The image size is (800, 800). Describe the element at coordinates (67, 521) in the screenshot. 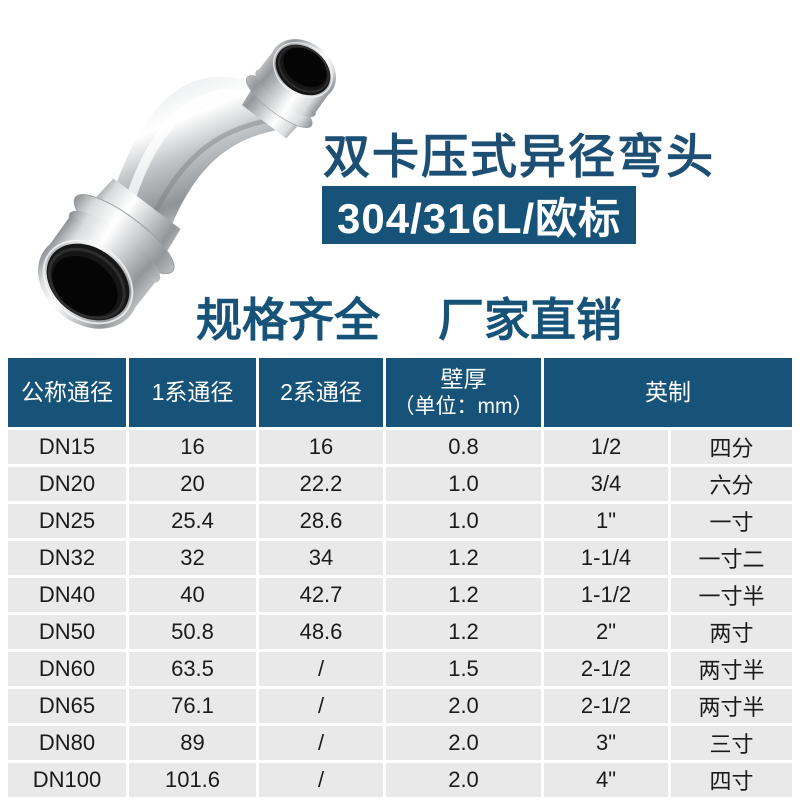

I see `table-cell: DN25` at that location.